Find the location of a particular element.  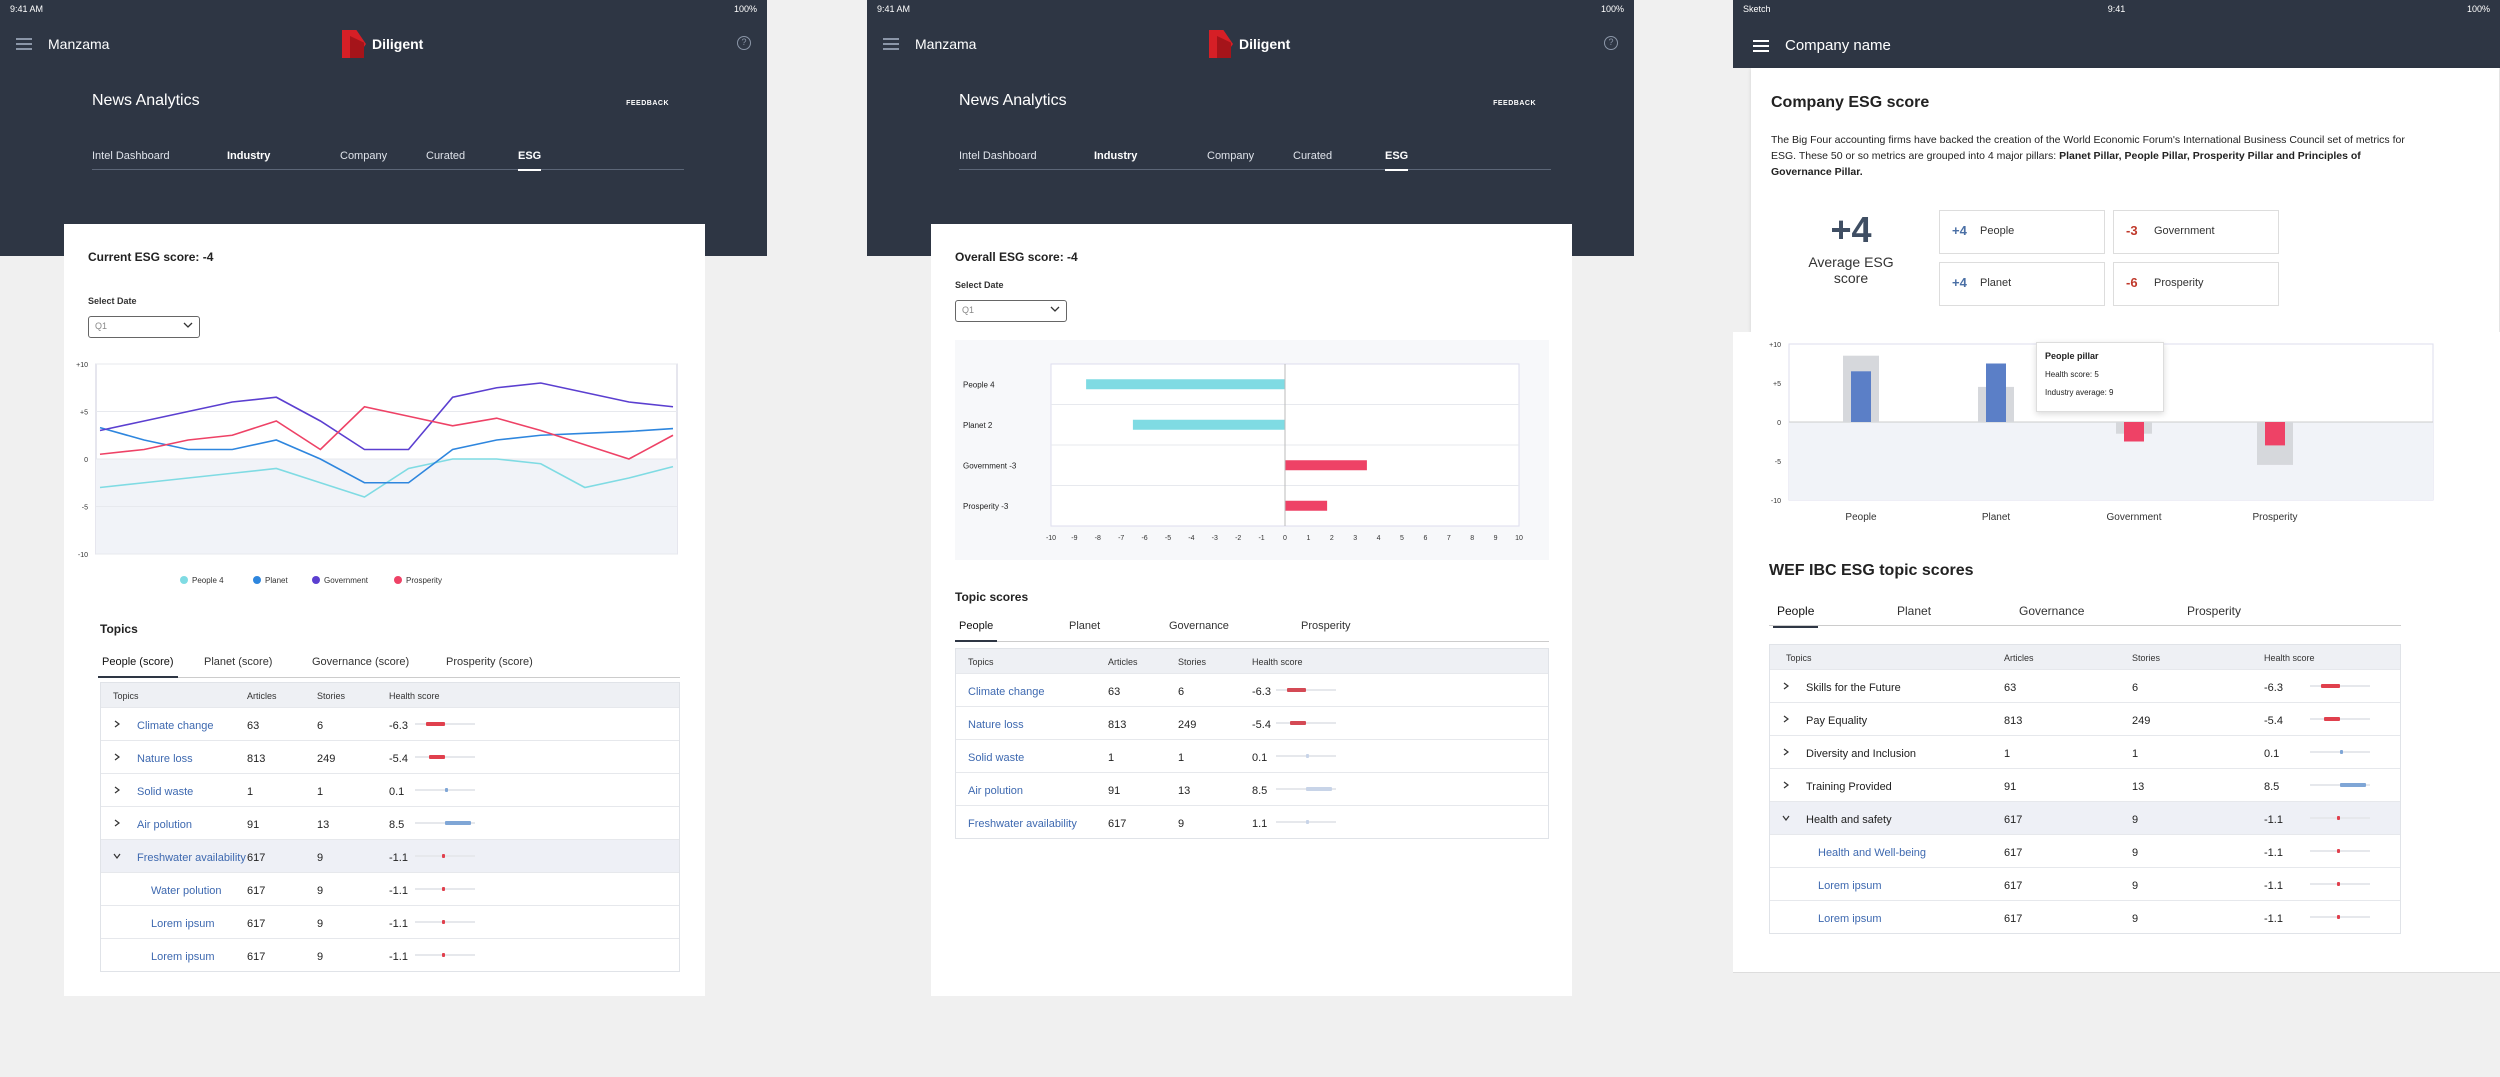

pillar-prosperity: -6 Prosperity is located at coordinates (2196, 284).